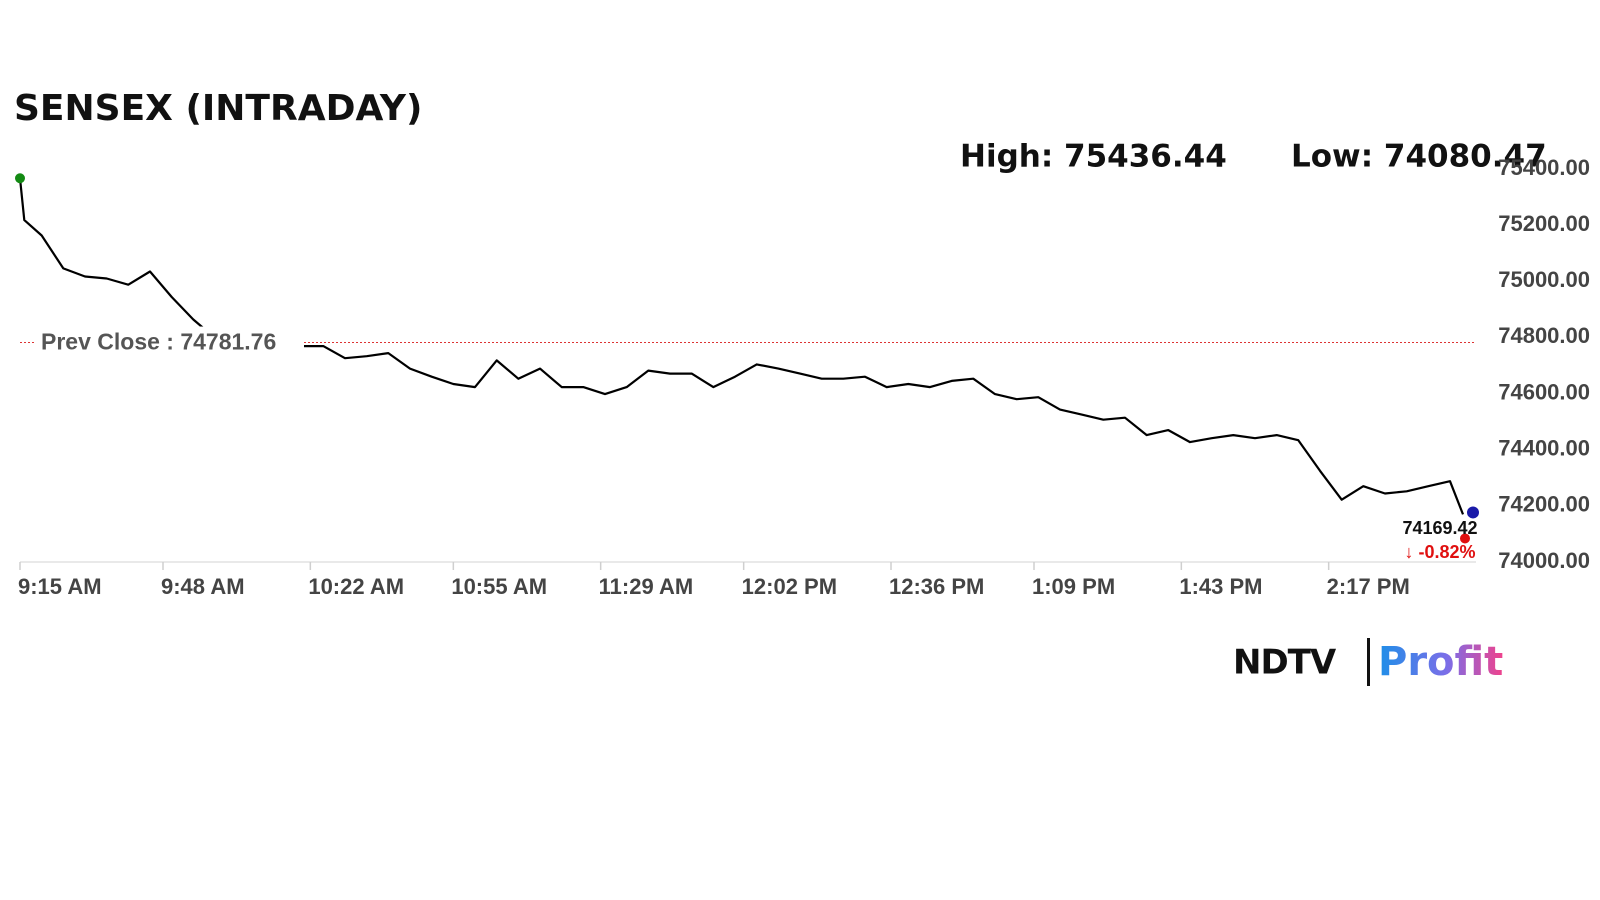 This screenshot has width=1600, height=900. Describe the element at coordinates (1544, 167) in the screenshot. I see `y-tick-label: 75400.00` at that location.